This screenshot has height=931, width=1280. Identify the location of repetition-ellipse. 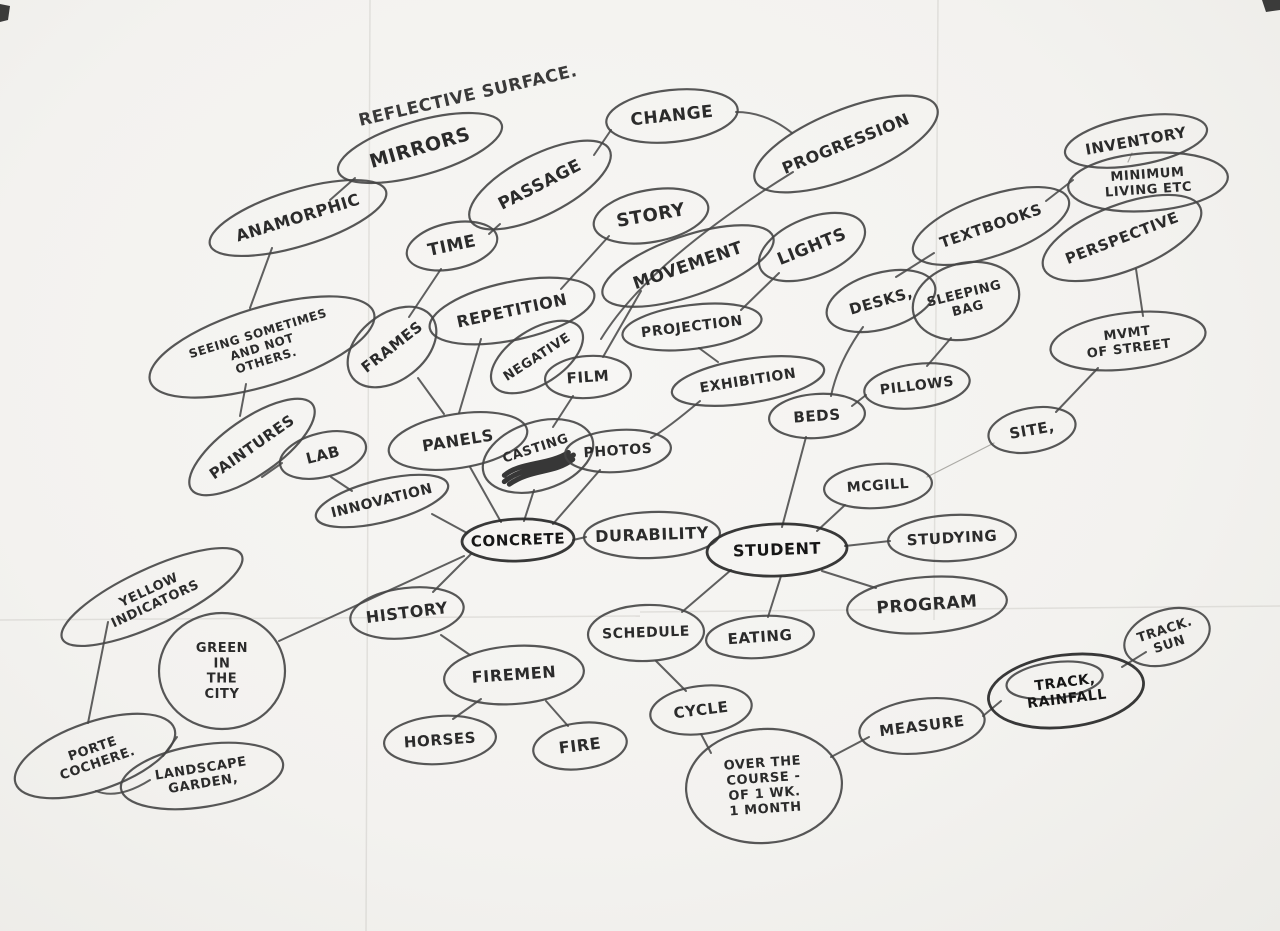
(512, 311).